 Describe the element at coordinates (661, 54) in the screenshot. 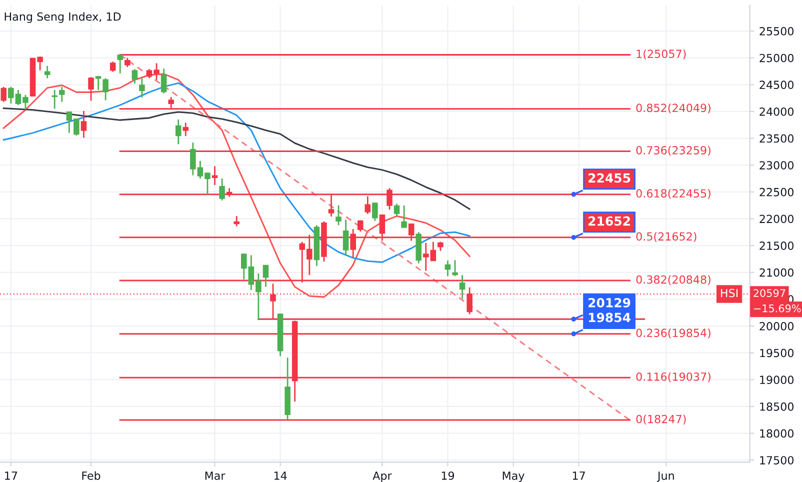

I see `series-label: 1(25057)` at that location.